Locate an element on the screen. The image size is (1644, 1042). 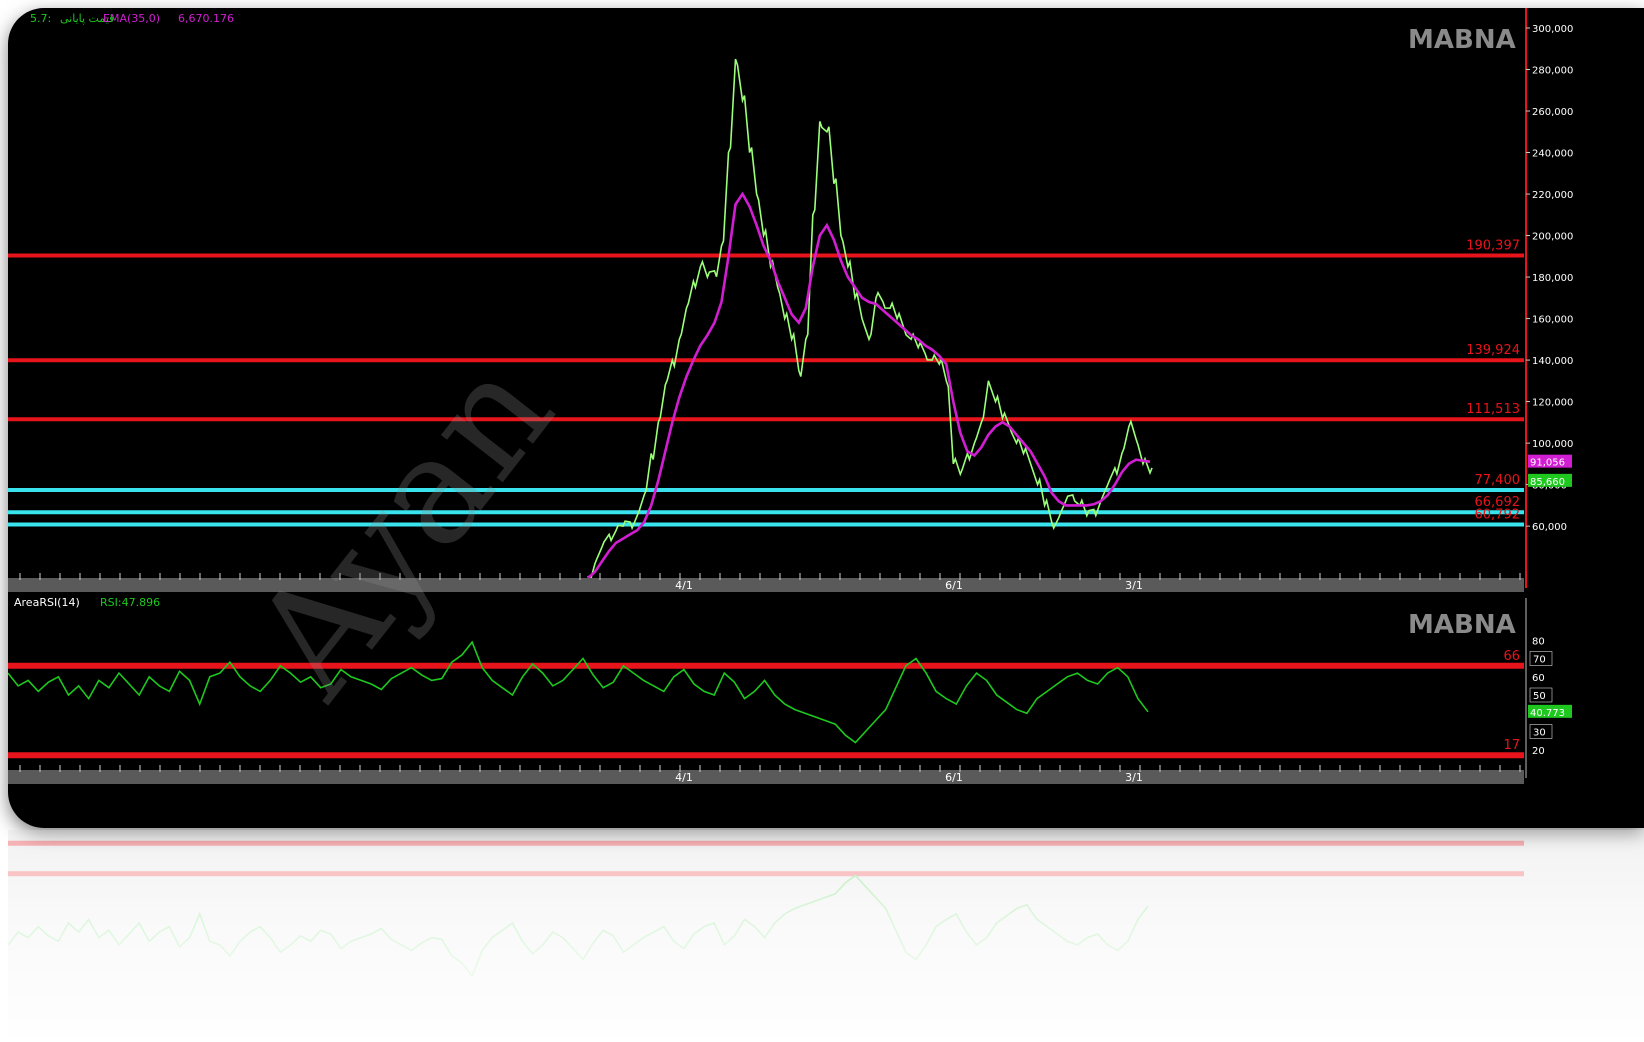
price-y-tick-label: 260,000 is located at coordinates (1552, 112).